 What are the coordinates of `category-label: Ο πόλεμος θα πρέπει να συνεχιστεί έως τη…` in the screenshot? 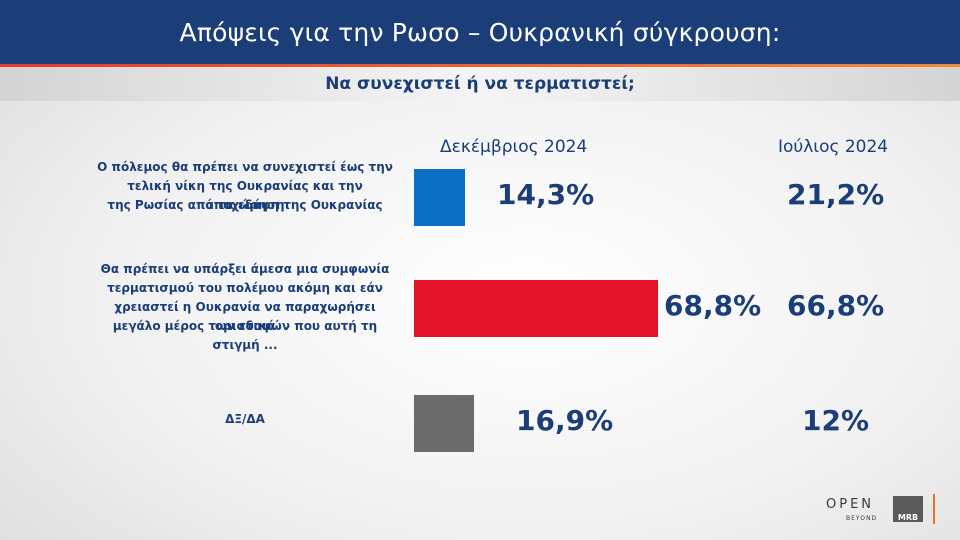 It's located at (245, 167).